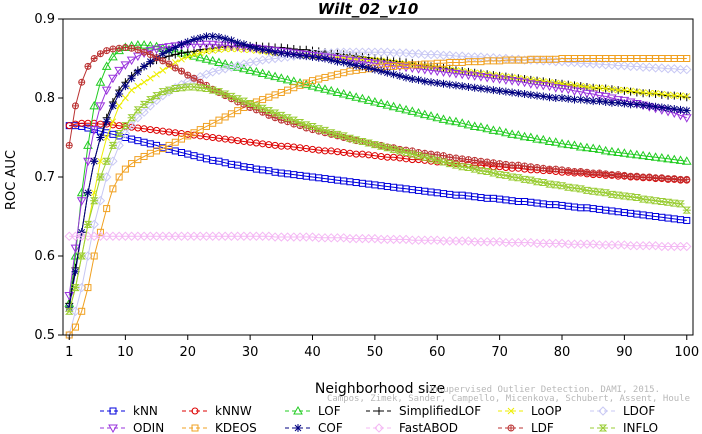  I want to click on legend-label: LOF, so click(329, 411).